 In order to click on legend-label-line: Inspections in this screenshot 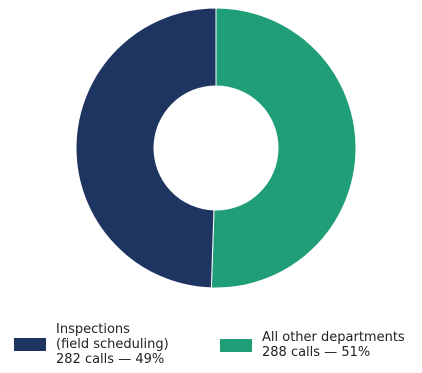, I will do `click(93, 329)`.